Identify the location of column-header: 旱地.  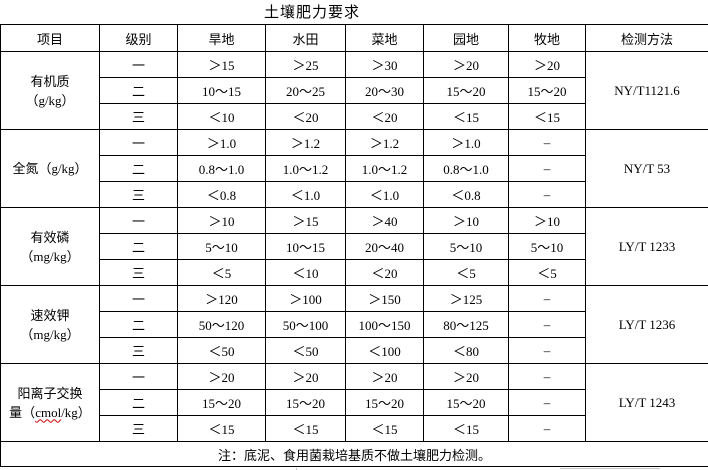
(221, 38).